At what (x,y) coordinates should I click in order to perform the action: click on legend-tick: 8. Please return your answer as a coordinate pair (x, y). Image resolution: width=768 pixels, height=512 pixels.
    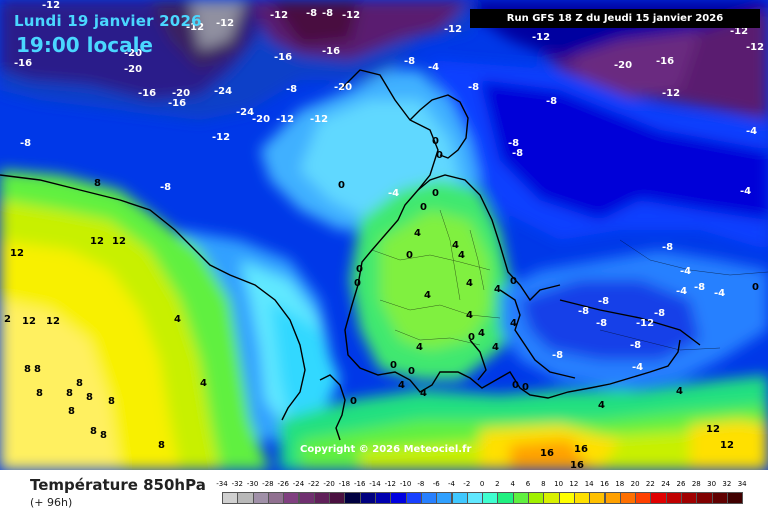
    Looking at the image, I should click on (543, 484).